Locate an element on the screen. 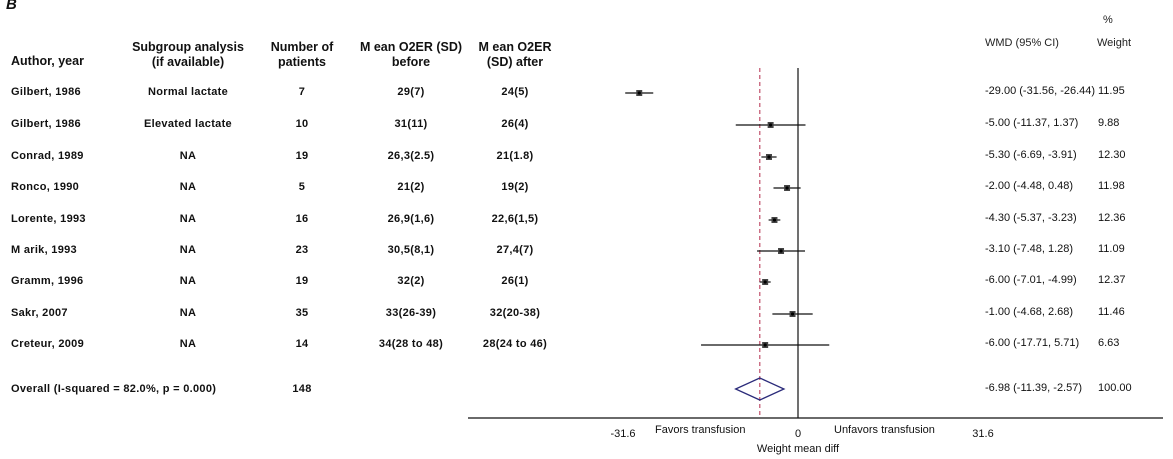 This screenshot has height=459, width=1173. row-wmd: -1.00 (-4.68, 2.68) is located at coordinates (1029, 312).